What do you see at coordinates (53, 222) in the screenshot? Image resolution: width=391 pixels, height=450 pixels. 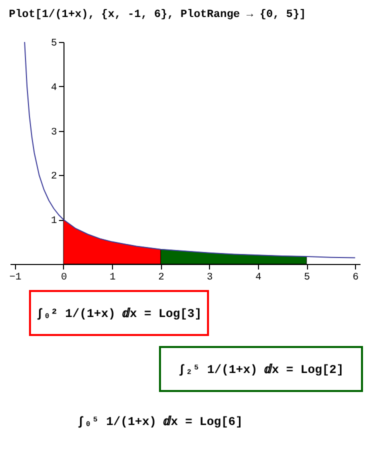 I see `y-tick-label: 1` at bounding box center [53, 222].